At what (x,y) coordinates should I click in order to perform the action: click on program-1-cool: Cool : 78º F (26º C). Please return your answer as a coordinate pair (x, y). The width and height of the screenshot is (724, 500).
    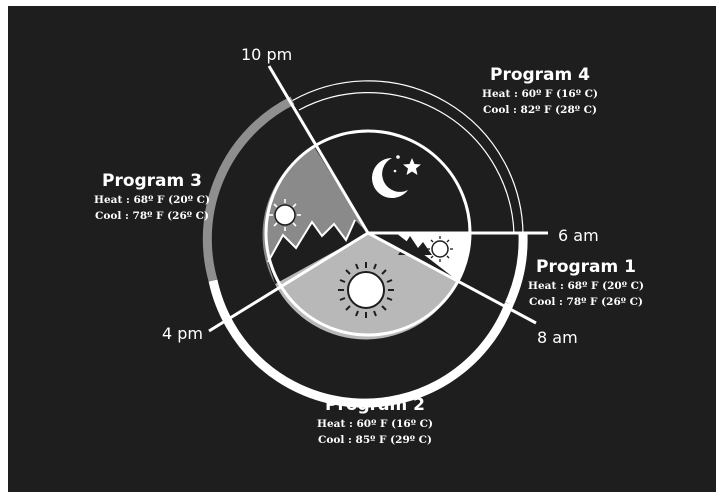
    Looking at the image, I should click on (586, 302).